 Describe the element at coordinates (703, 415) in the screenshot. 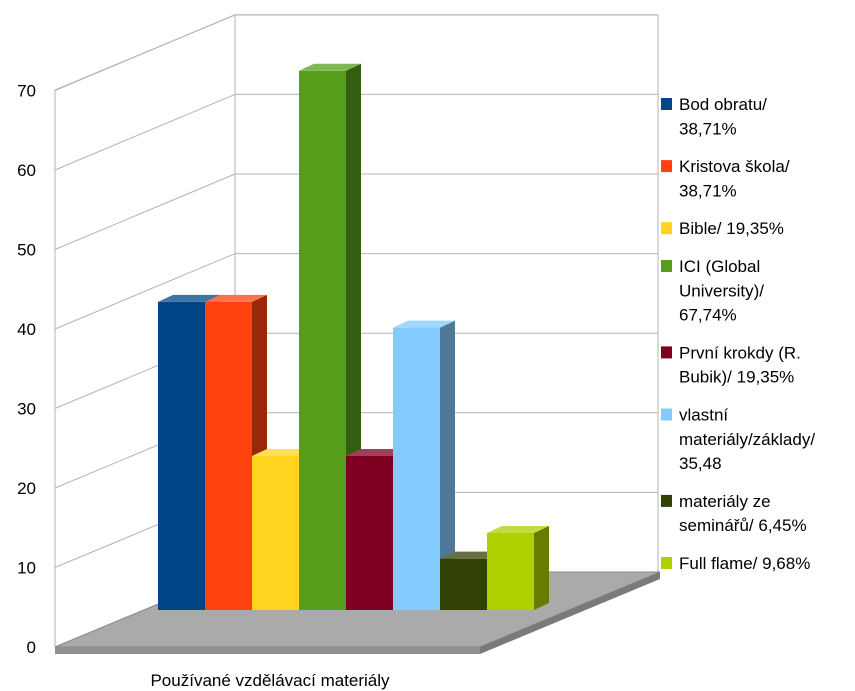

I see `legend-label: vlastní` at that location.